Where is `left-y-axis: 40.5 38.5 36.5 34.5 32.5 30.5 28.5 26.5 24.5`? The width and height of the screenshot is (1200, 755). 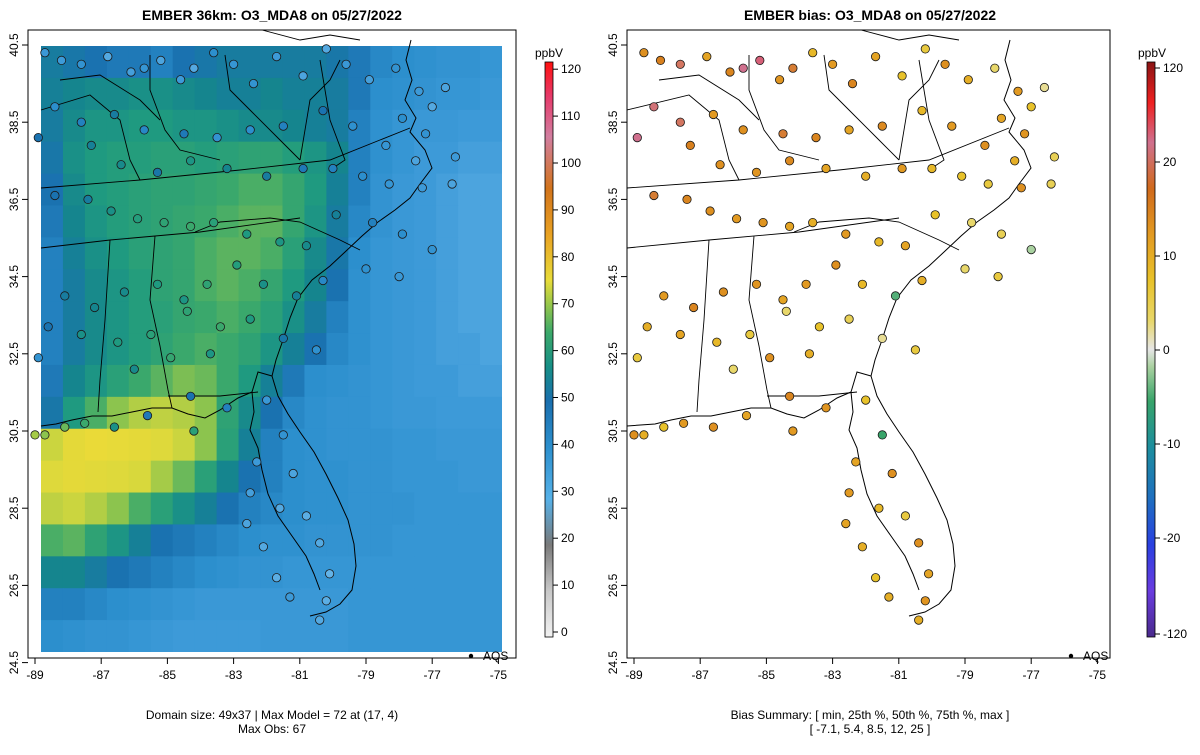
left-y-axis: 40.5 38.5 36.5 34.5 32.5 30.5 28.5 26.5 24.5 is located at coordinates (17, 353).